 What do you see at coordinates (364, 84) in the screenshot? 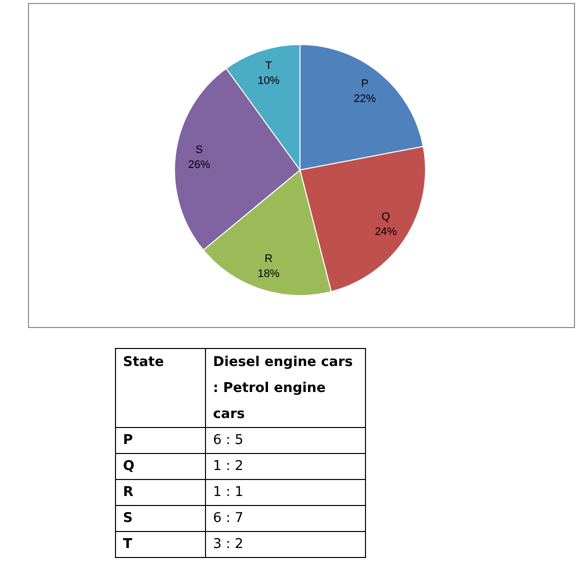
I see `slice-label: P` at bounding box center [364, 84].